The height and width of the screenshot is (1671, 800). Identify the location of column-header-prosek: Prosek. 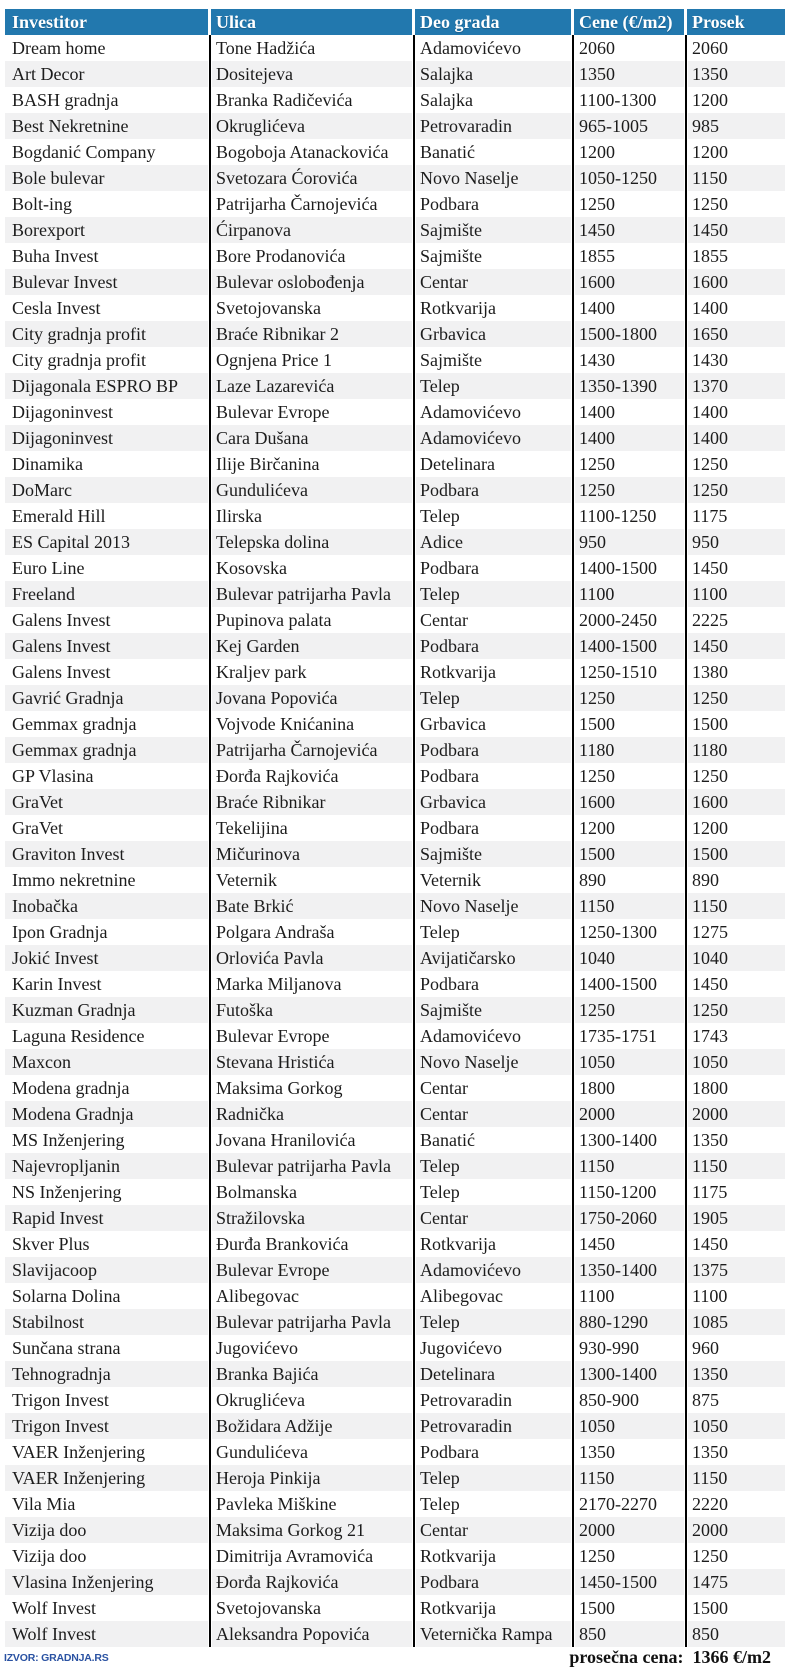
(736, 22).